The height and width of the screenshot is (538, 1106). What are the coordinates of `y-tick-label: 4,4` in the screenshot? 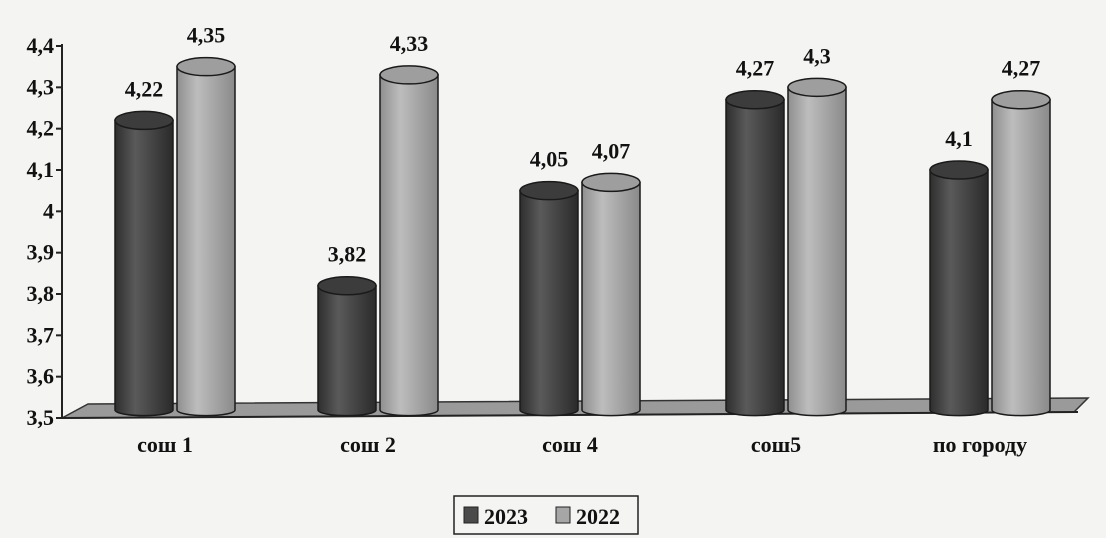 It's located at (41, 45).